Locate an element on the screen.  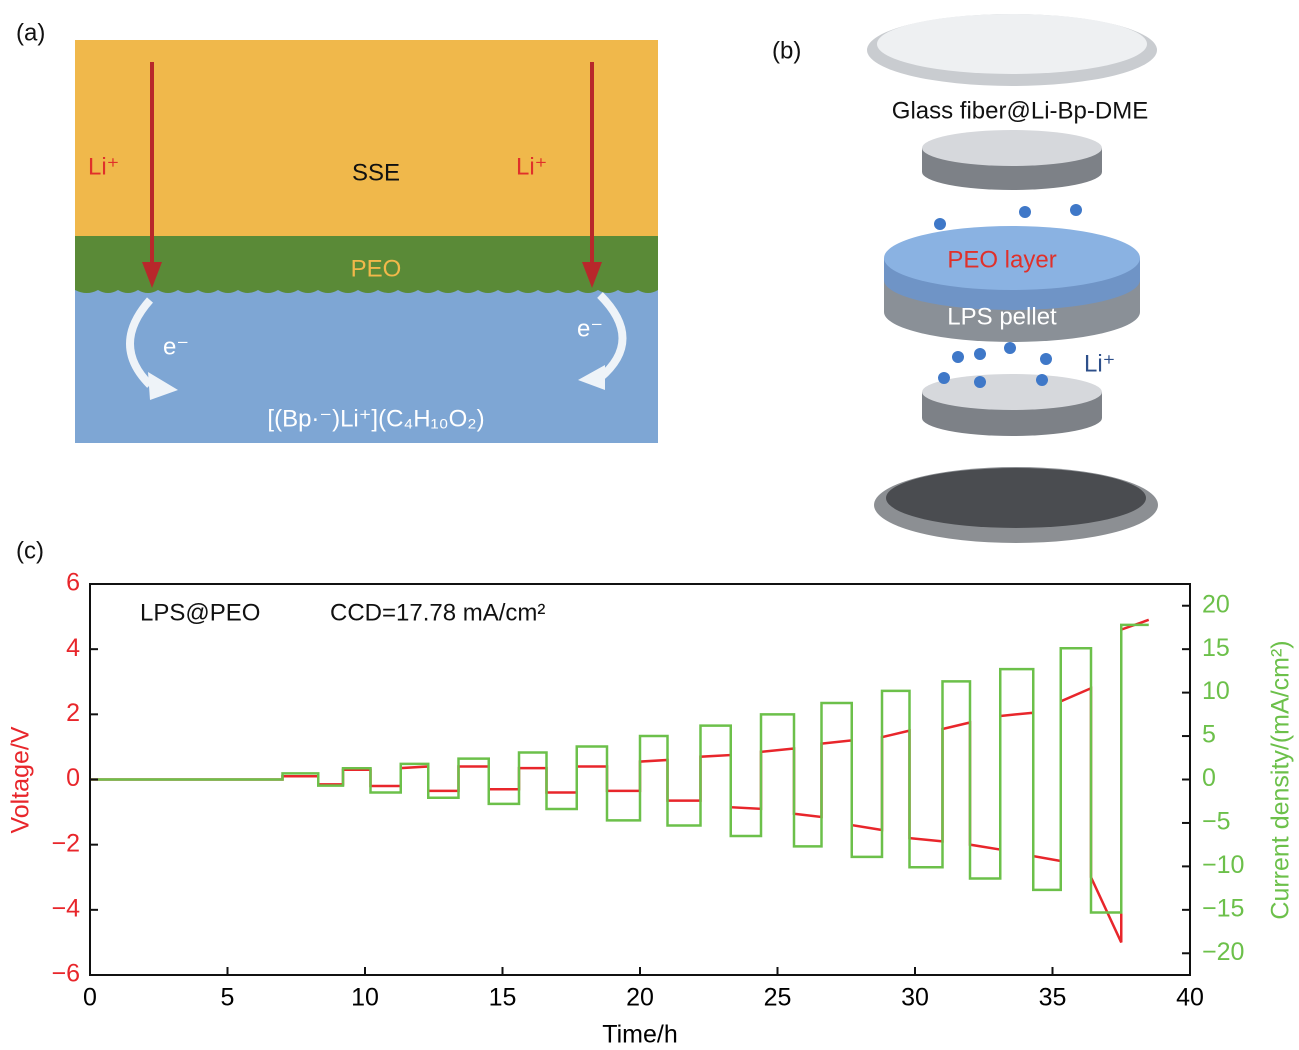
bottom-case-inner is located at coordinates (1016, 498).